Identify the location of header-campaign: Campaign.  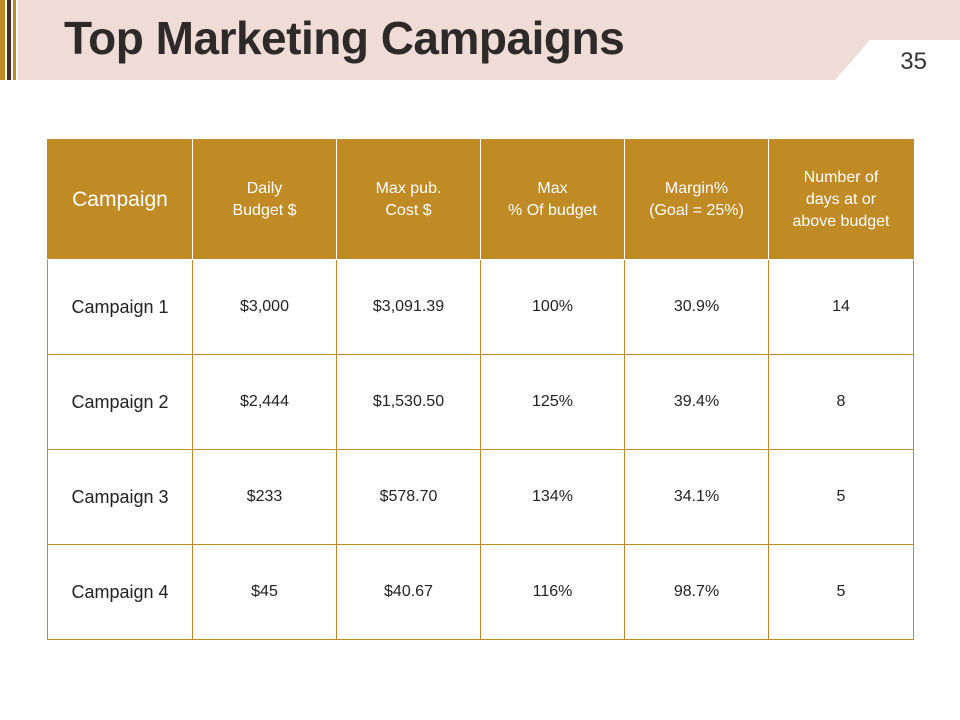
(120, 199).